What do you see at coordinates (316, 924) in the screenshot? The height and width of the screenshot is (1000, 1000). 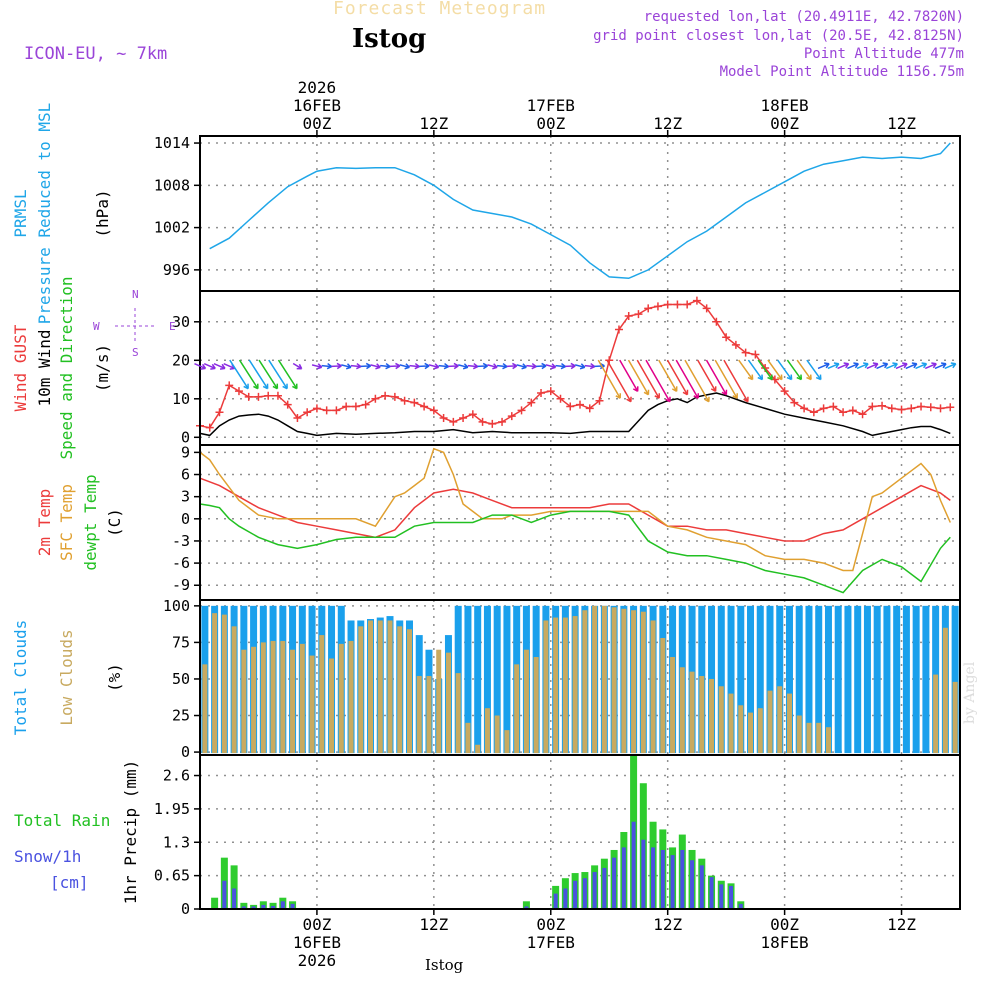 I see `bottom-time-label: 00Z` at bounding box center [316, 924].